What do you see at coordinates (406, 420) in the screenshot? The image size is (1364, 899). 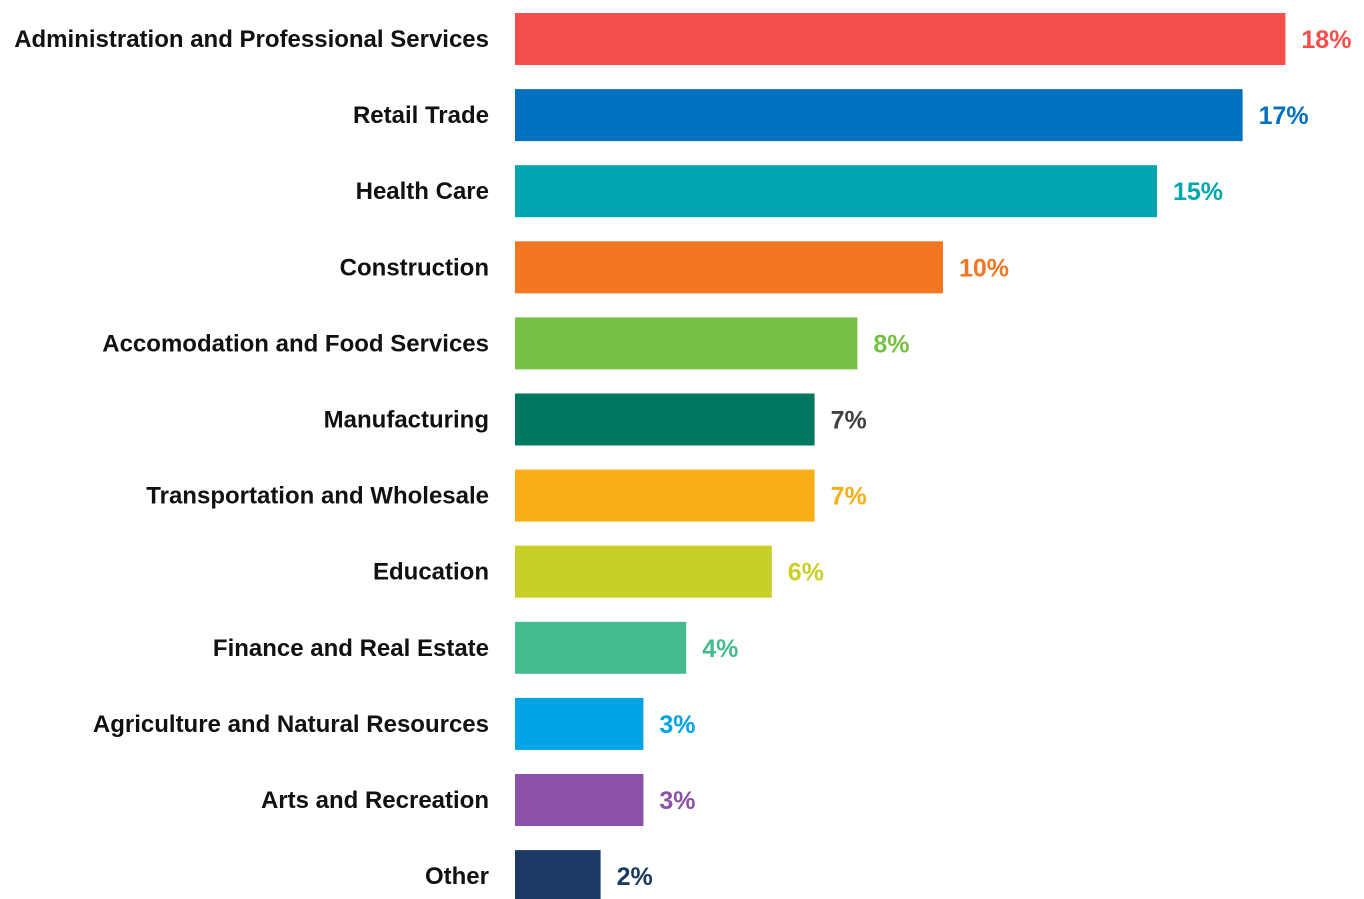 I see `category-label-manufacturing: Manufacturing` at bounding box center [406, 420].